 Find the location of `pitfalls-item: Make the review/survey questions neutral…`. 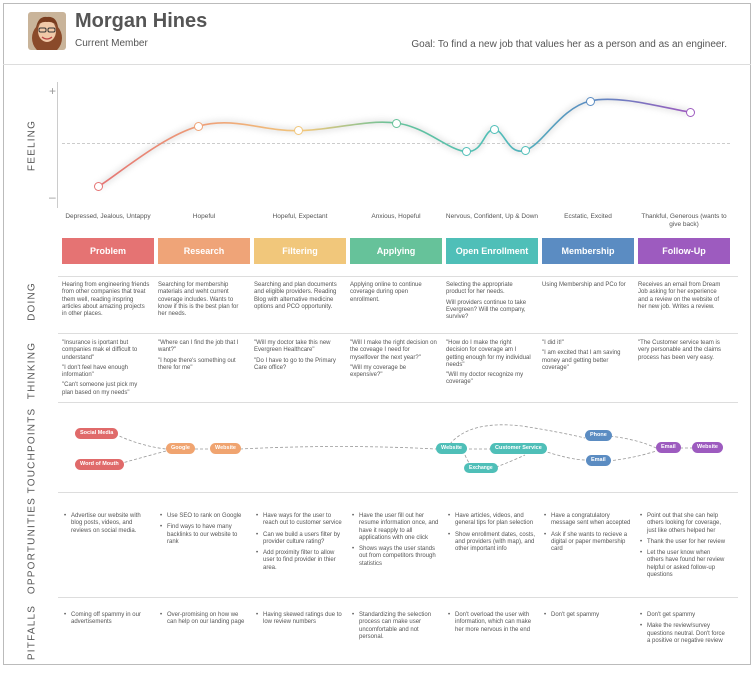

pitfalls-item: Make the review/survey questions neutral… is located at coordinates (684, 634).